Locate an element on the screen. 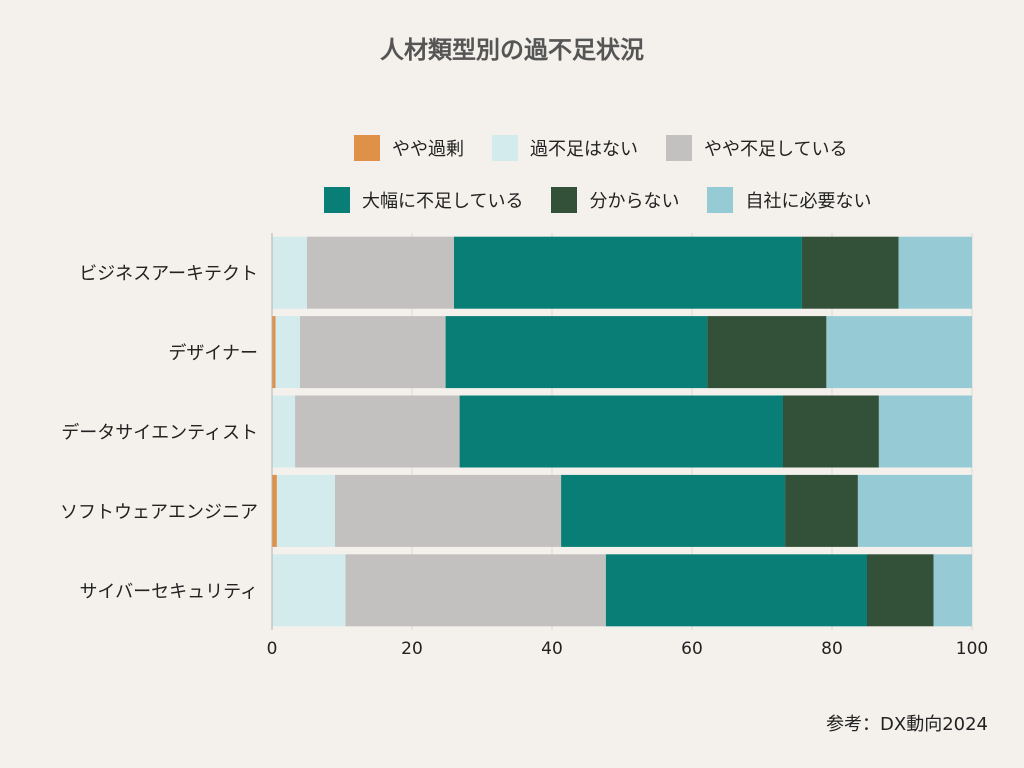  category-label: サイバーセキュリティ is located at coordinates (168, 591).